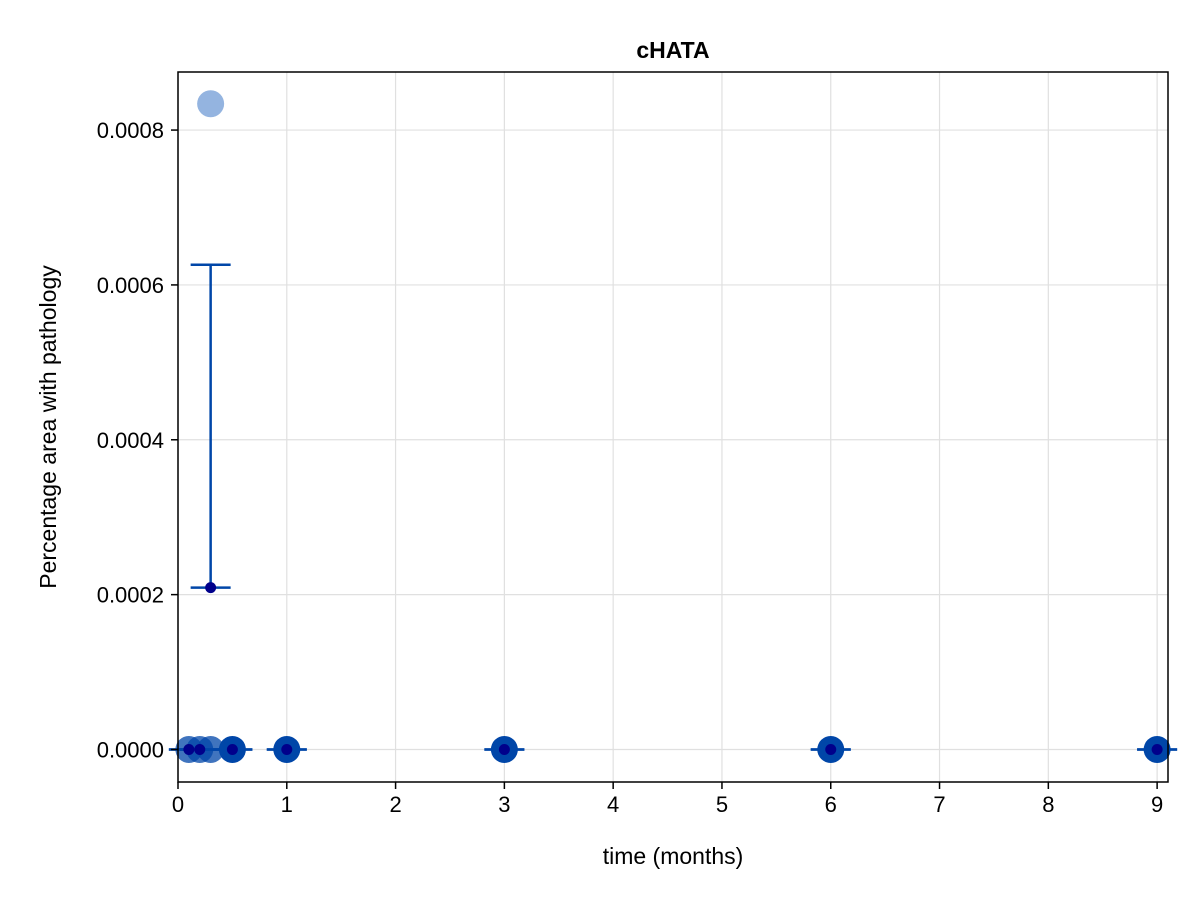 Image resolution: width=1200 pixels, height=905 pixels. I want to click on x-tick-label-4: 4, so click(613, 804).